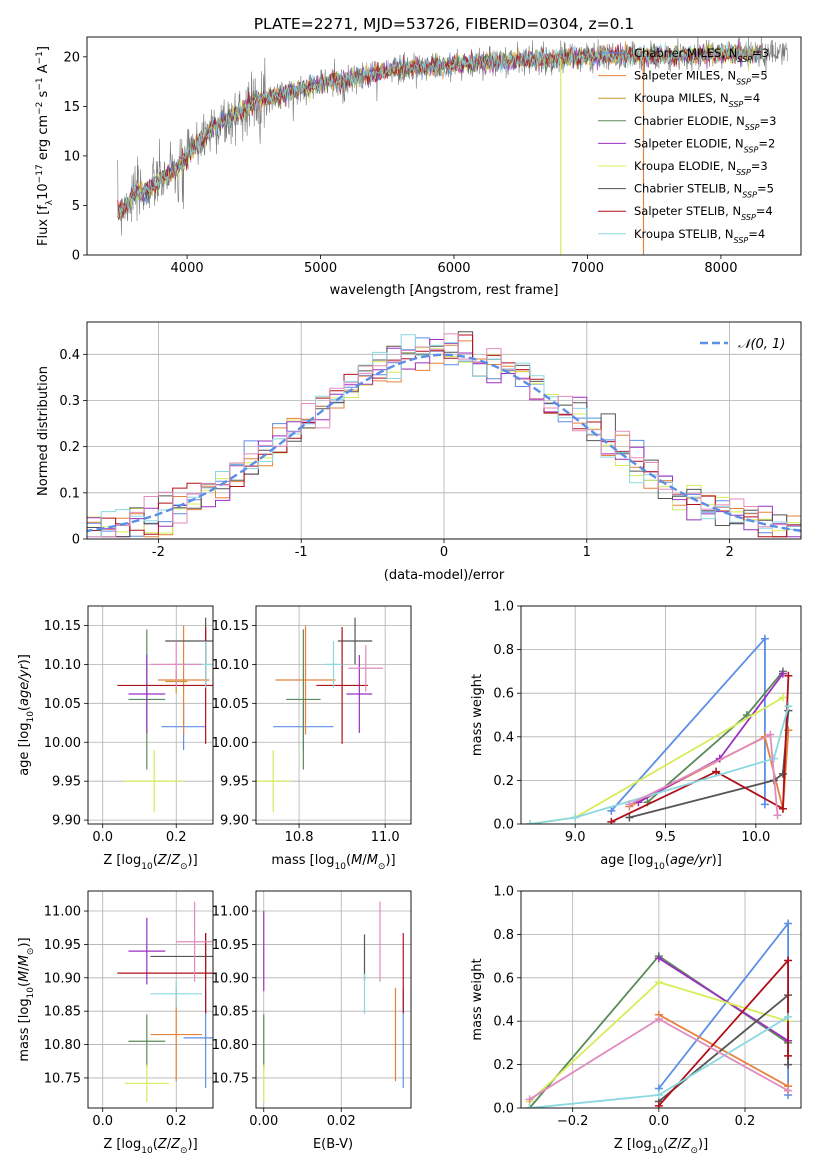 The width and height of the screenshot is (819, 1170). I want to click on x-tick-label-1: 0.02, so click(341, 1121).